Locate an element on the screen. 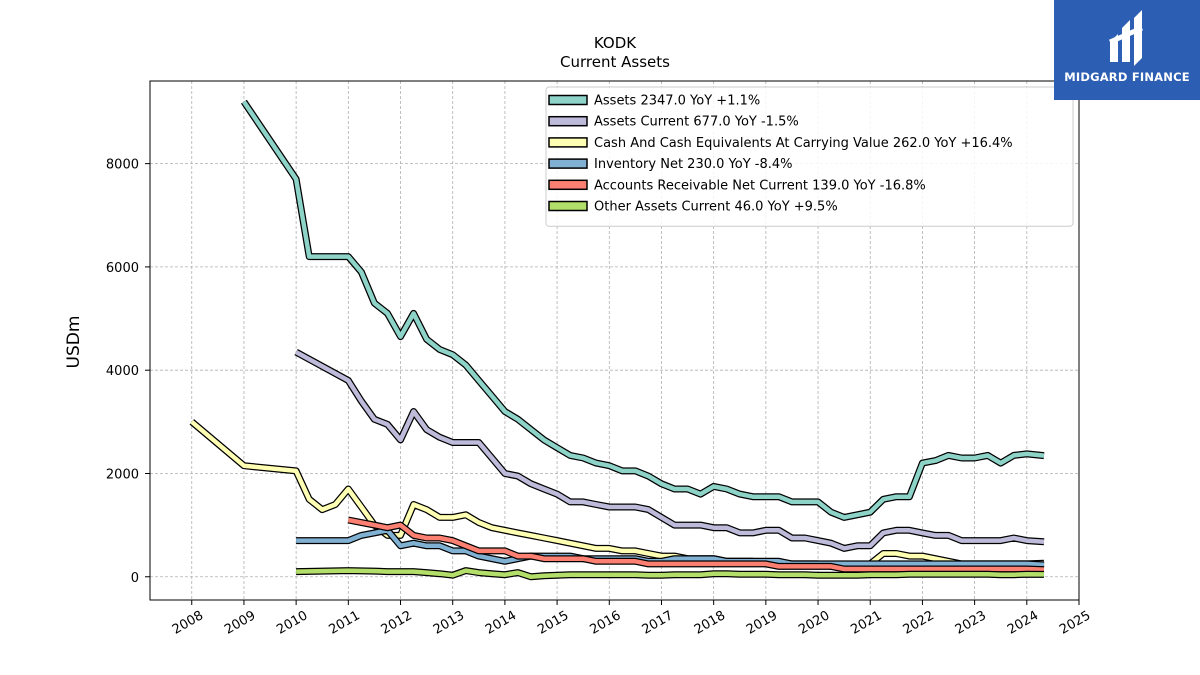 The image size is (1200, 675). x-tick-label: 2021 is located at coordinates (866, 623).